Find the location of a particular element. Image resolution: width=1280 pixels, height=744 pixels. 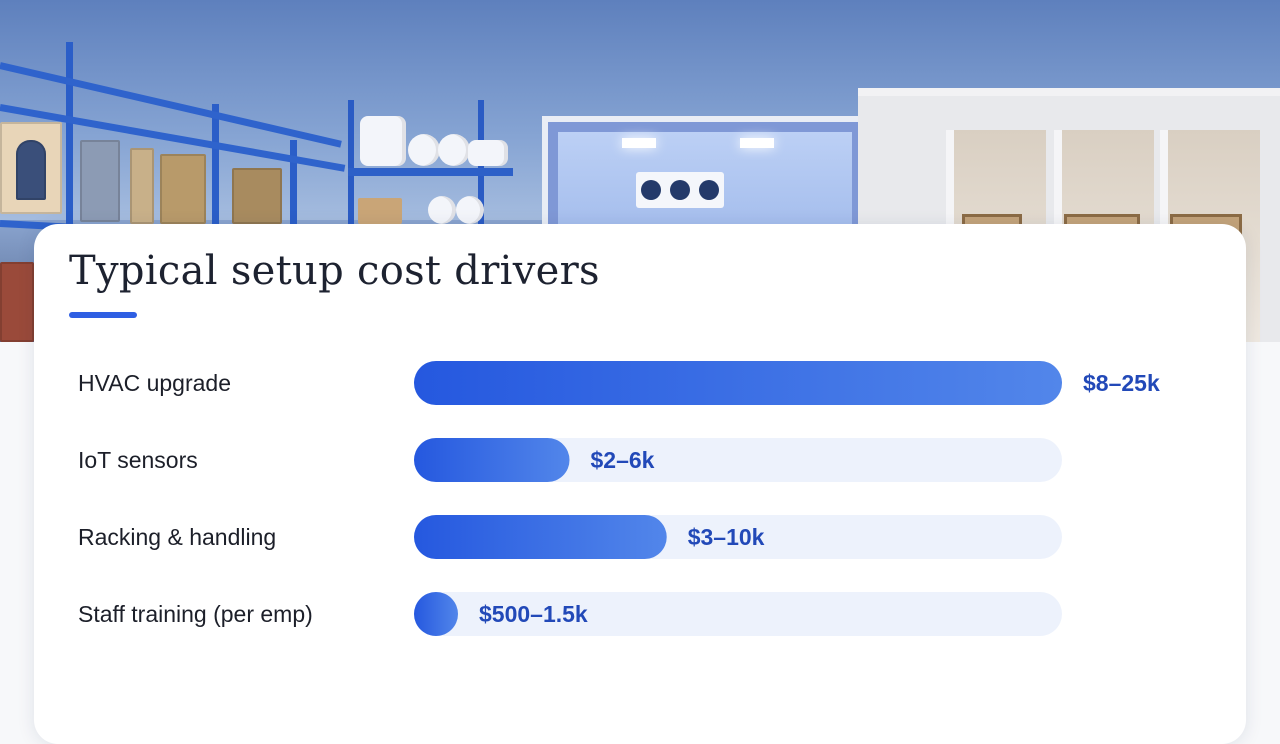

bar-hvac-upgrade is located at coordinates (738, 383).